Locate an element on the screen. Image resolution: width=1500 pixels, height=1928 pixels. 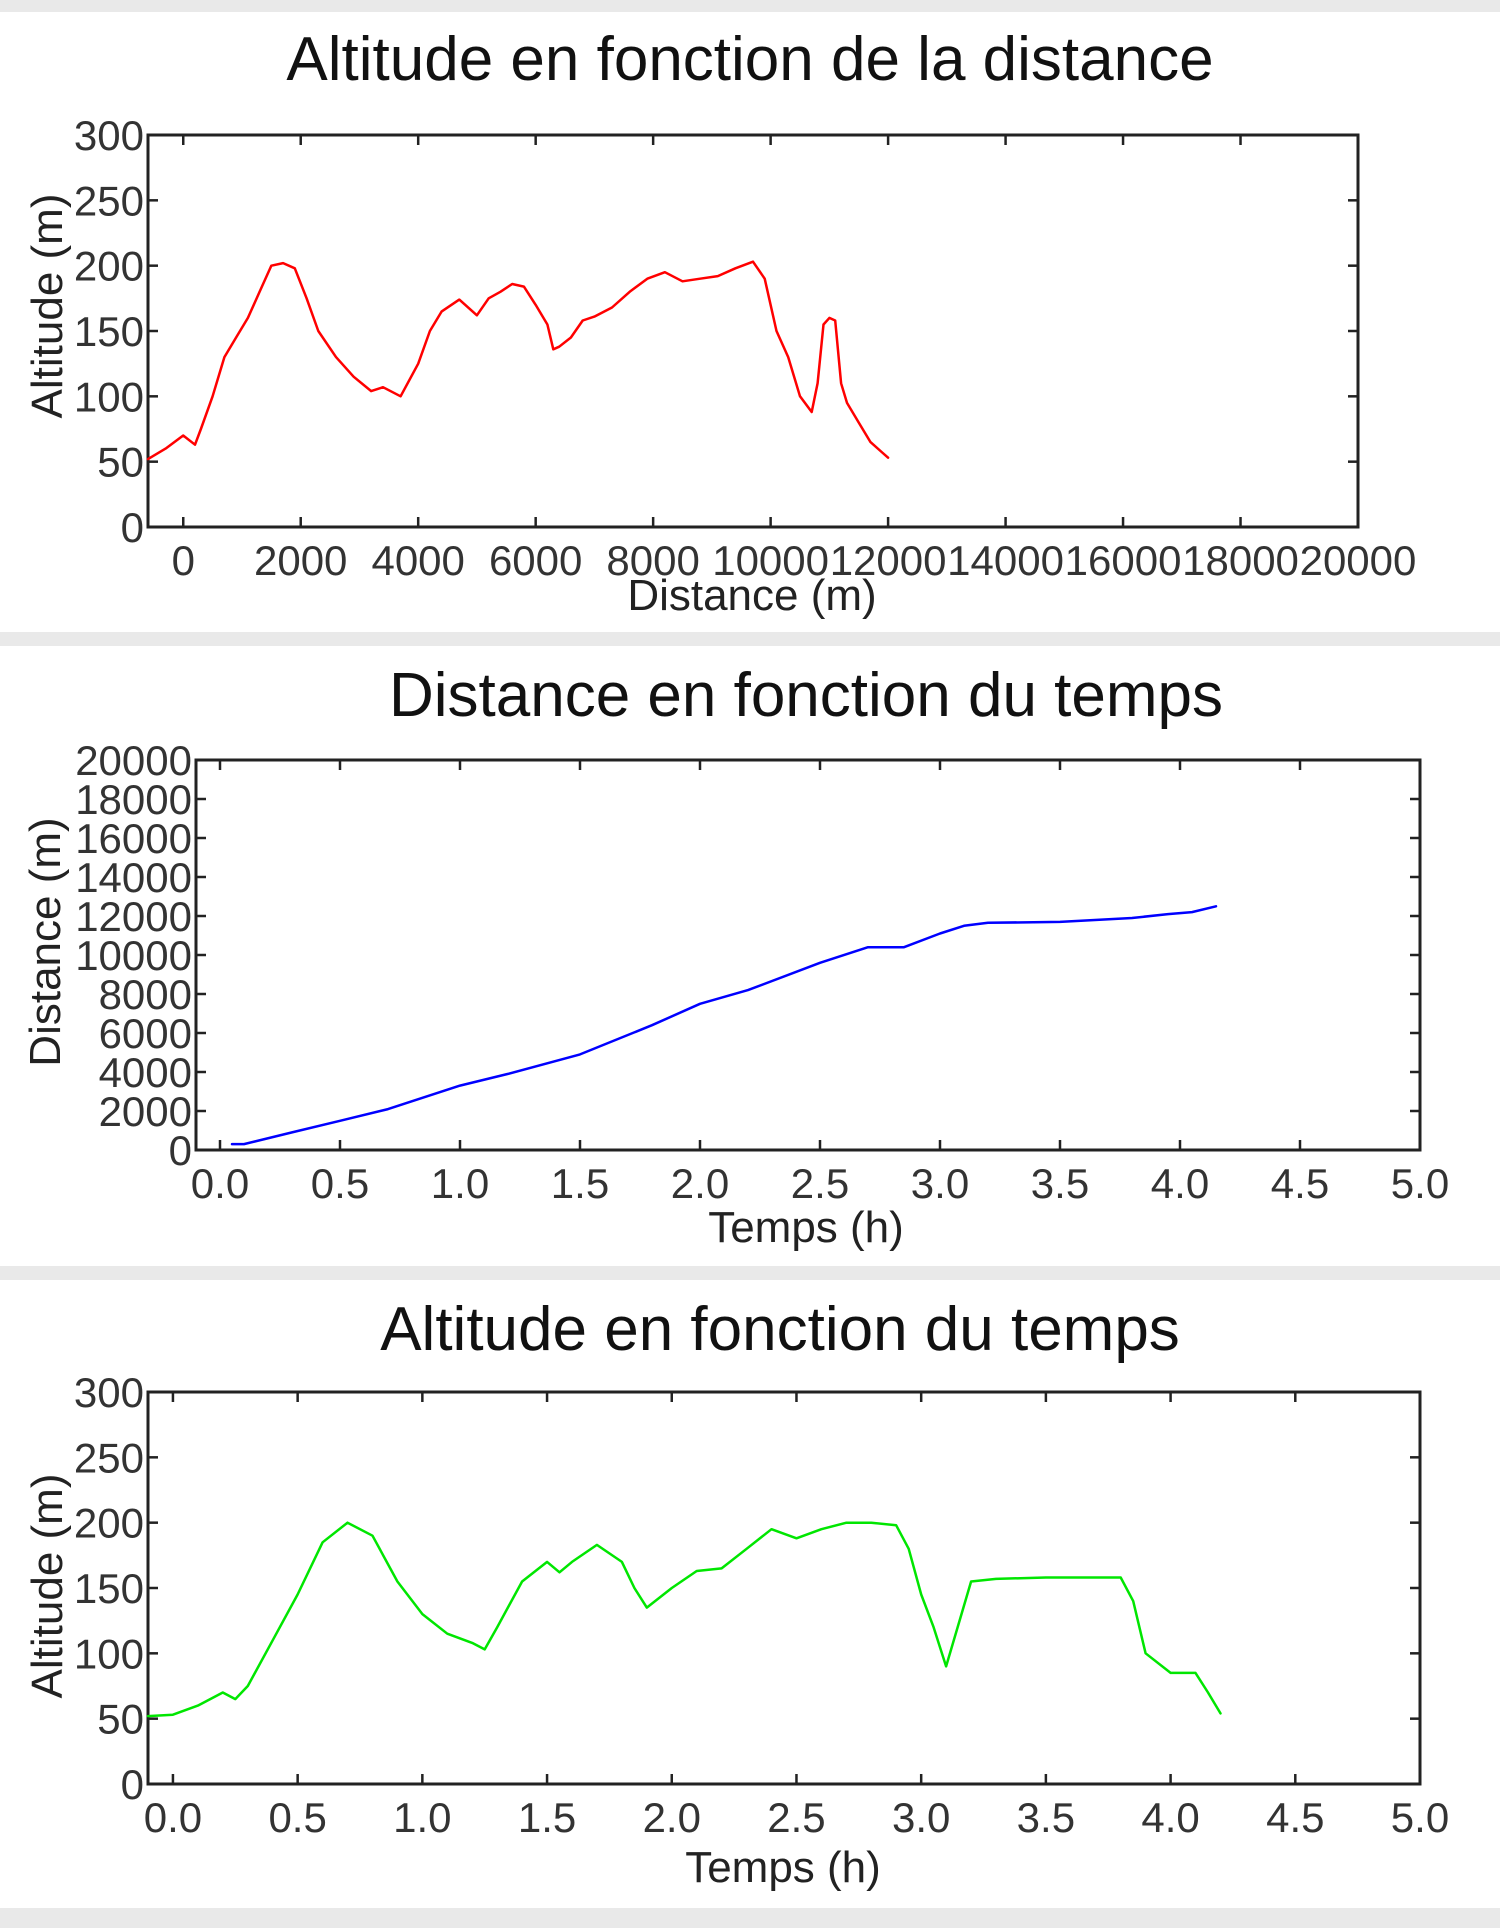
y-axis-label: Distance (m) is located at coordinates (45, 941).